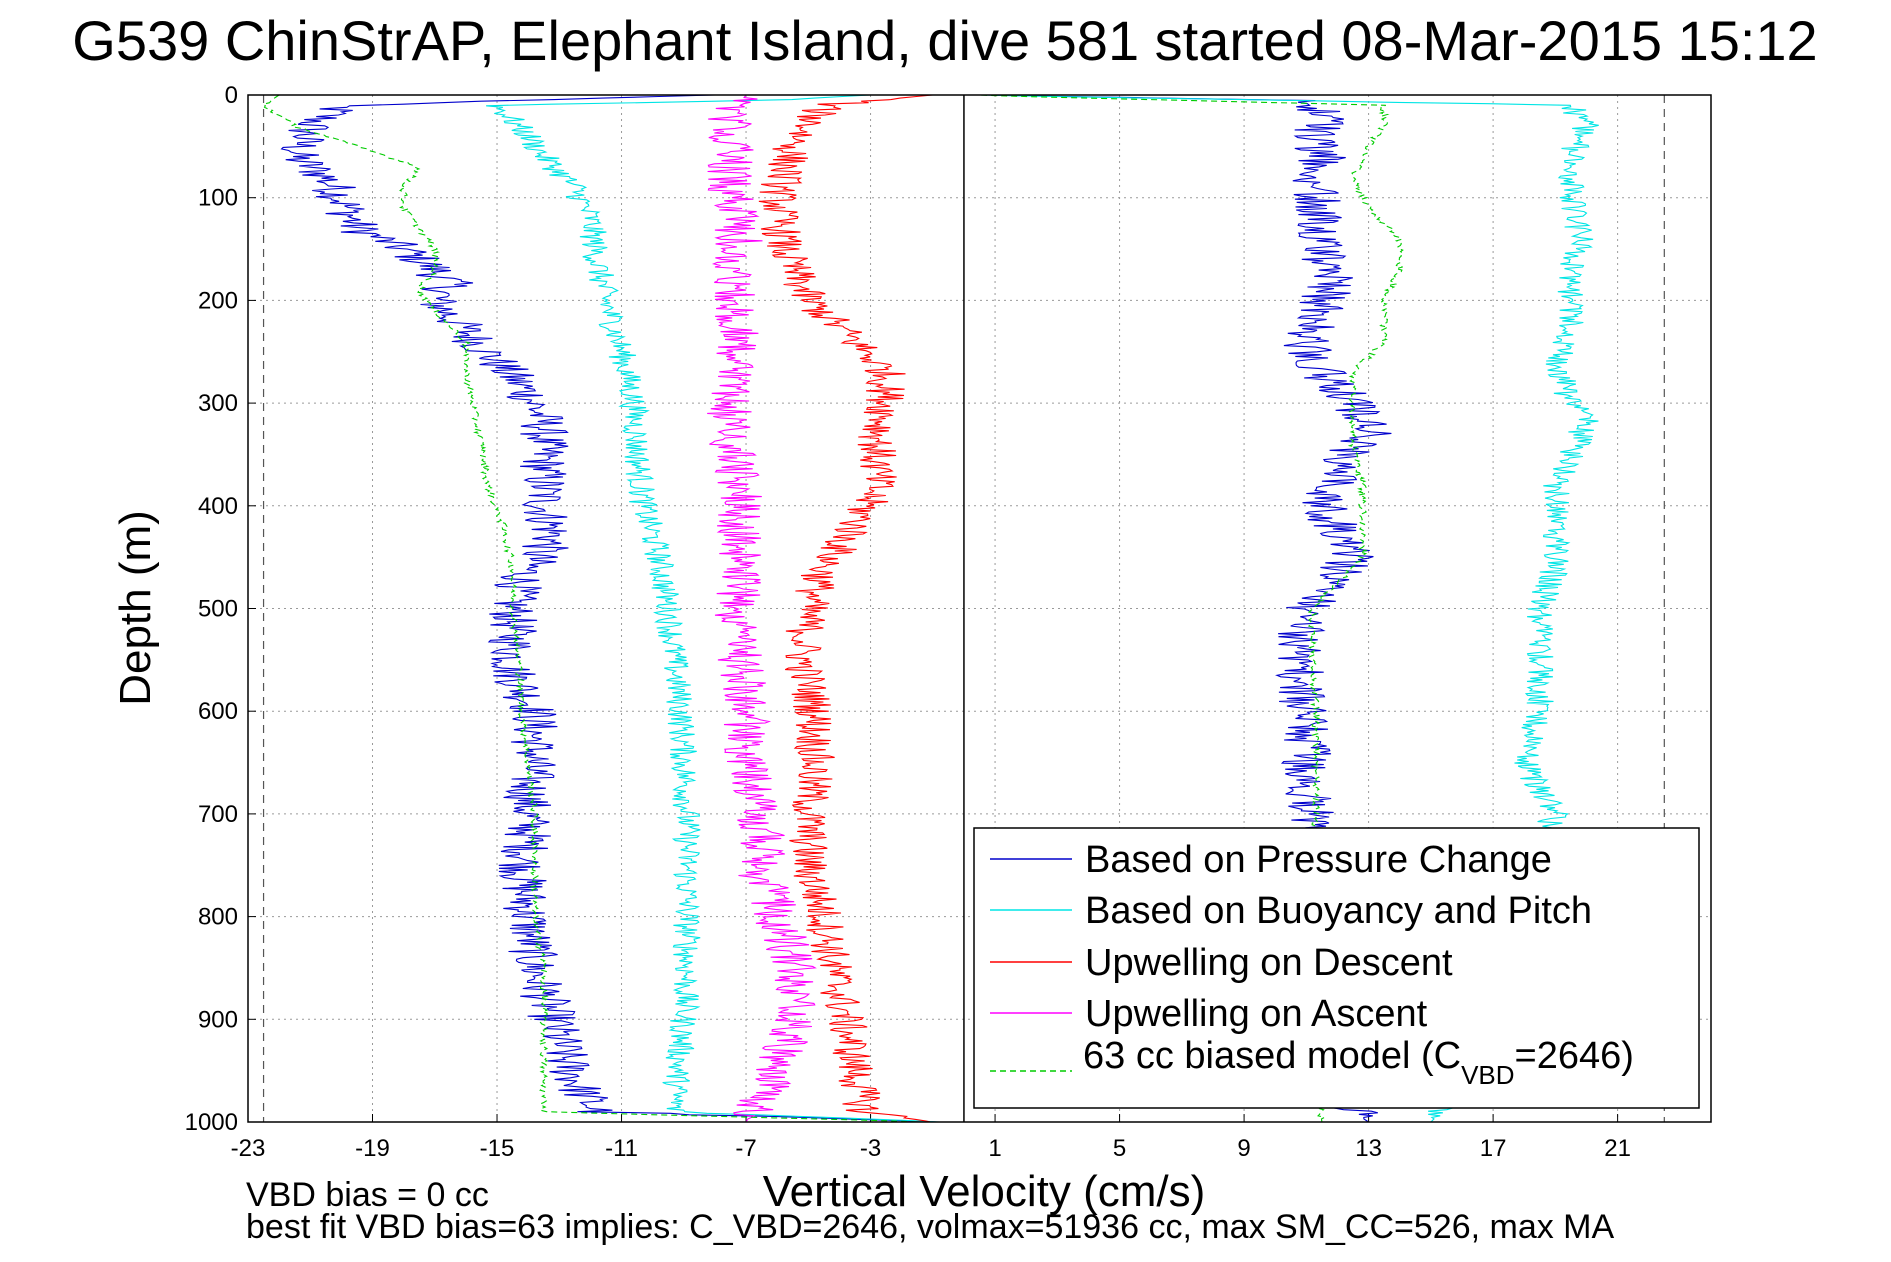 This screenshot has height=1262, width=1891. I want to click on legend-label-buoyancy: Based on Buoyancy and Pitch, so click(1338, 911).